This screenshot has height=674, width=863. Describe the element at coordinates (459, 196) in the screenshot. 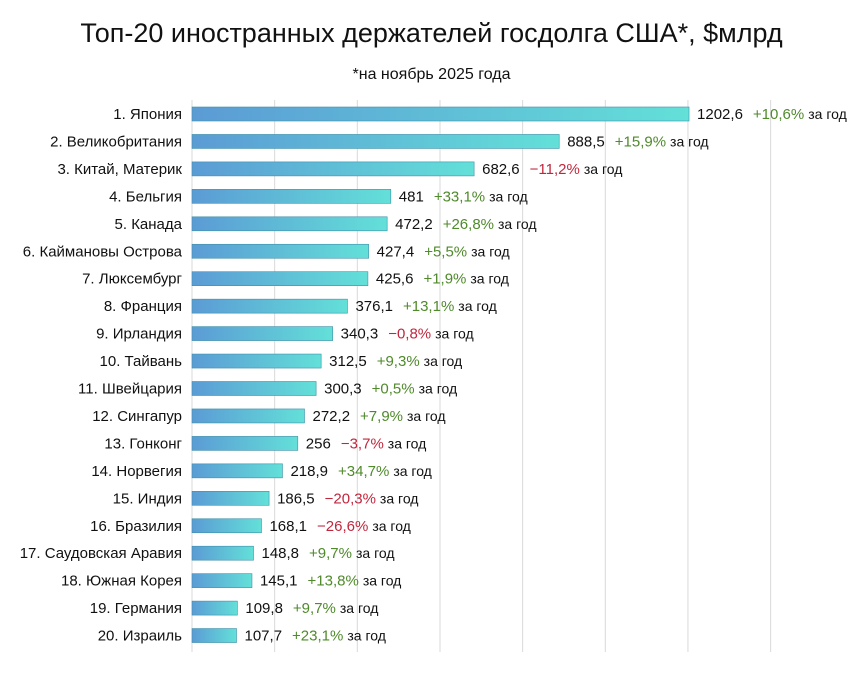

I see `change-label: +33,1%` at that location.